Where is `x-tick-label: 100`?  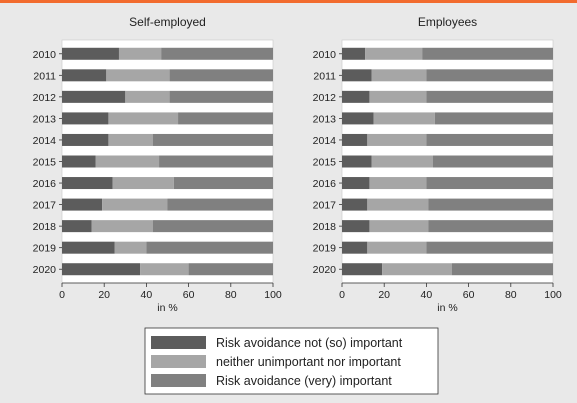 x-tick-label: 100 is located at coordinates (273, 295).